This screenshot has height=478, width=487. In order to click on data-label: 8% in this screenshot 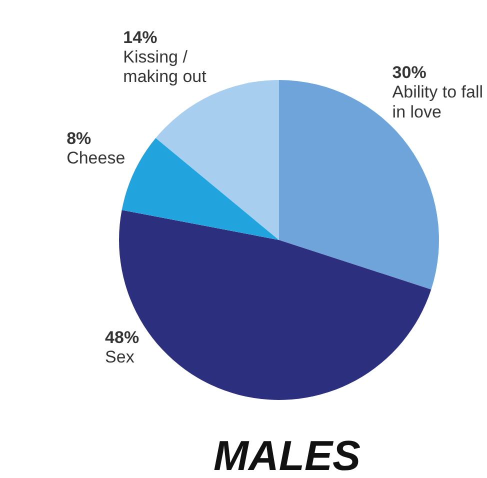, I will do `click(79, 138)`.